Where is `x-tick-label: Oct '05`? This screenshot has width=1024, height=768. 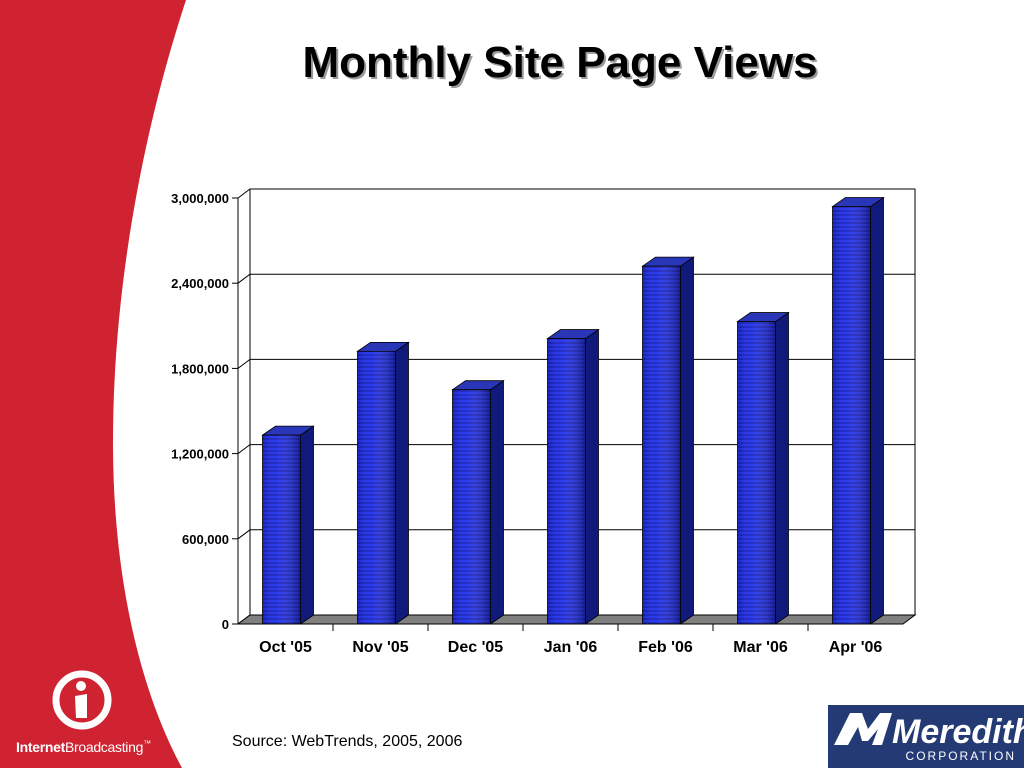
x-tick-label: Oct '05 is located at coordinates (285, 647).